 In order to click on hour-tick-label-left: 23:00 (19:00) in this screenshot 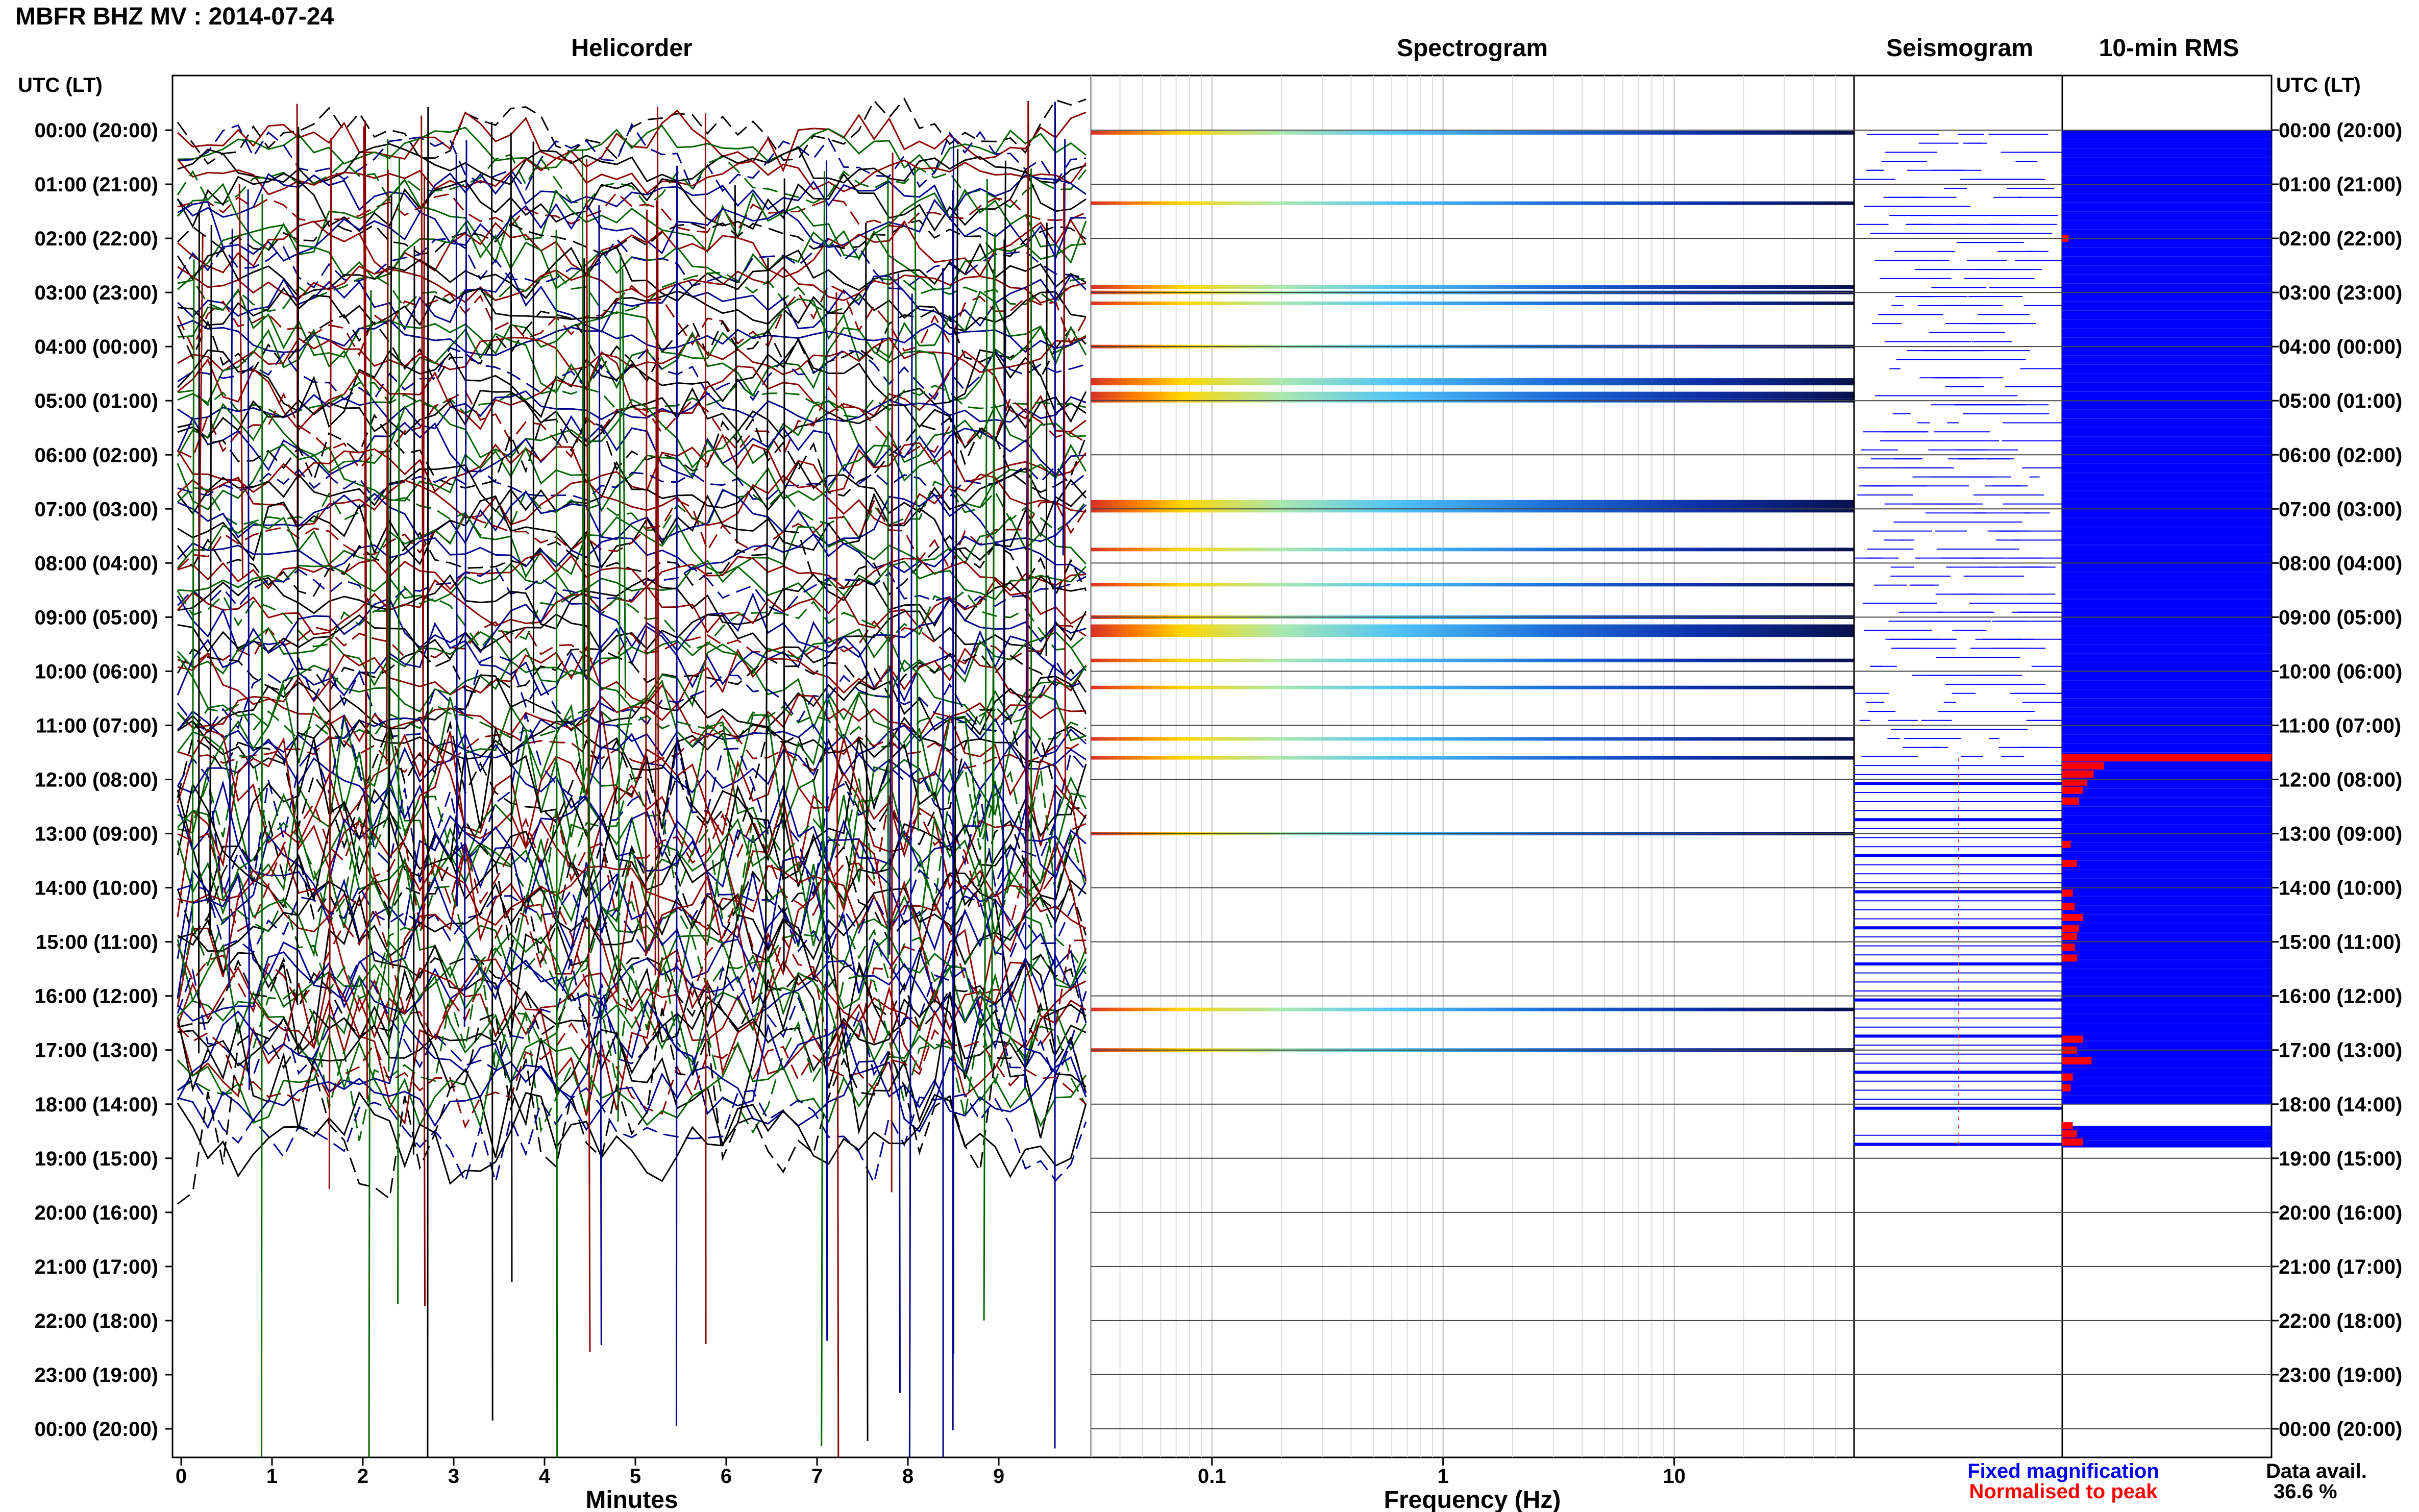, I will do `click(96, 1375)`.